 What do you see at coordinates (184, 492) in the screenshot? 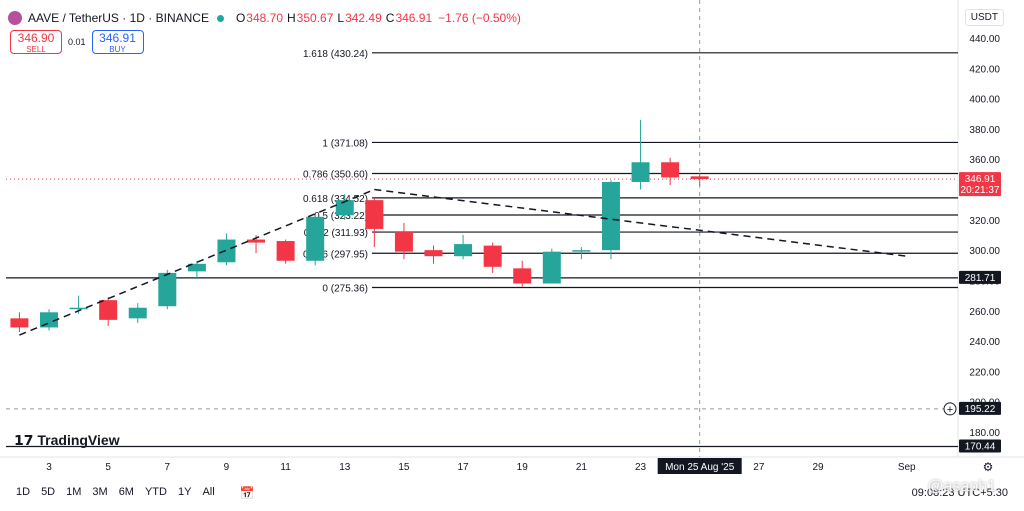
I see `range-button-1y: 1Y` at bounding box center [184, 492].